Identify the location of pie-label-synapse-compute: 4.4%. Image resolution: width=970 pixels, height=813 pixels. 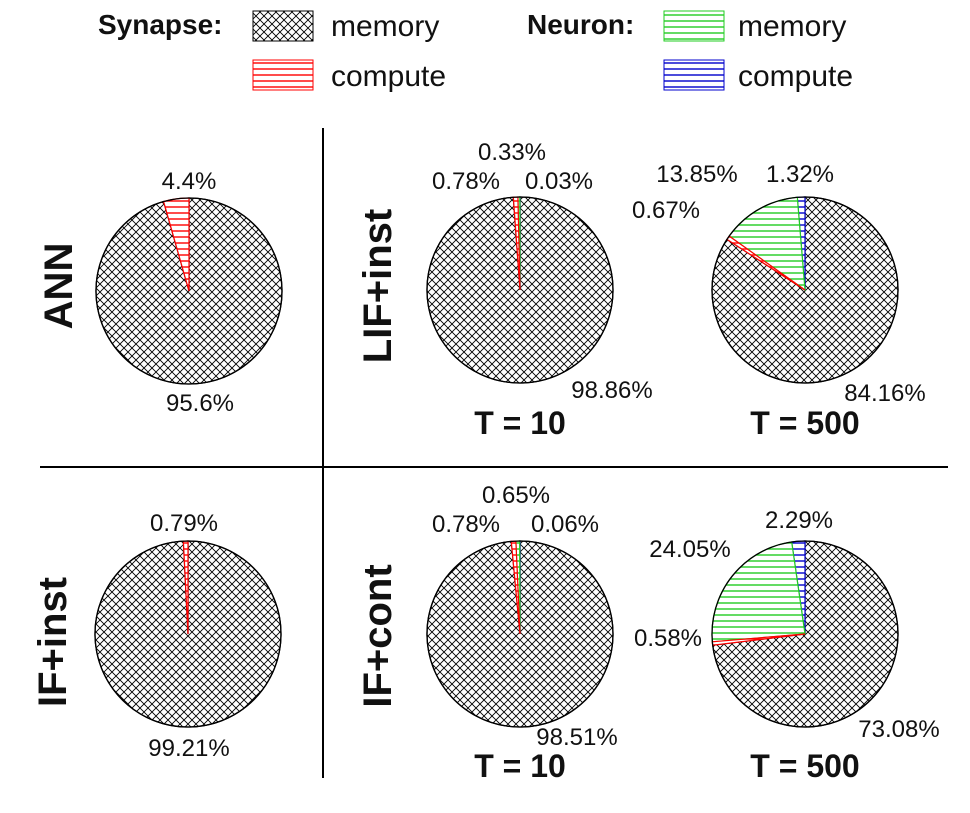
(189, 181).